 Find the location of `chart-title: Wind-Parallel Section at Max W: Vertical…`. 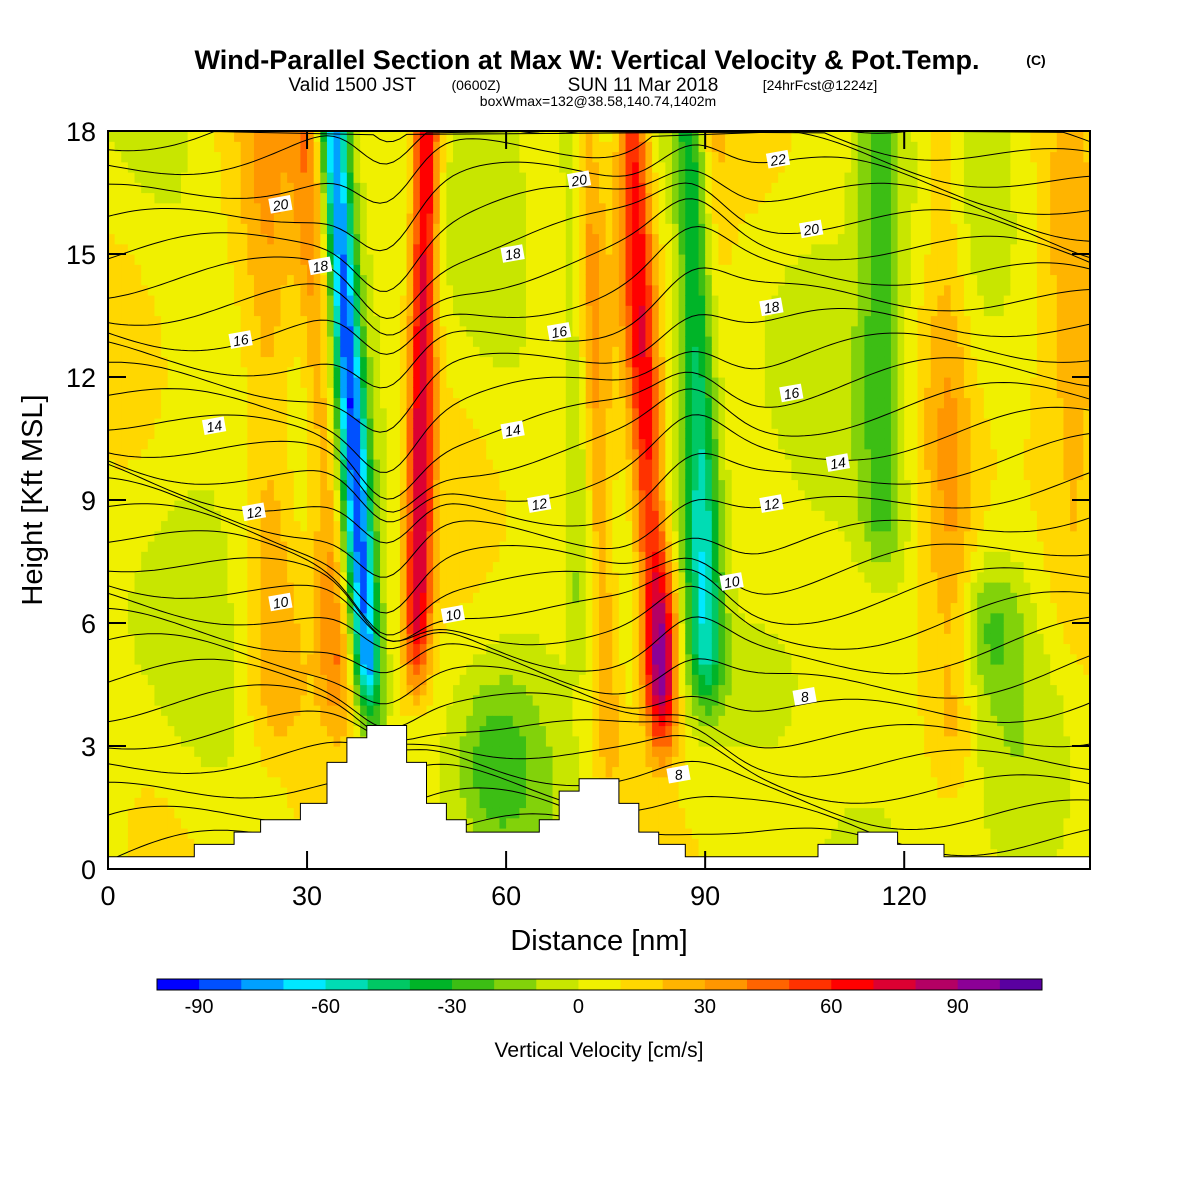

chart-title: Wind-Parallel Section at Max W: Vertical… is located at coordinates (587, 60).